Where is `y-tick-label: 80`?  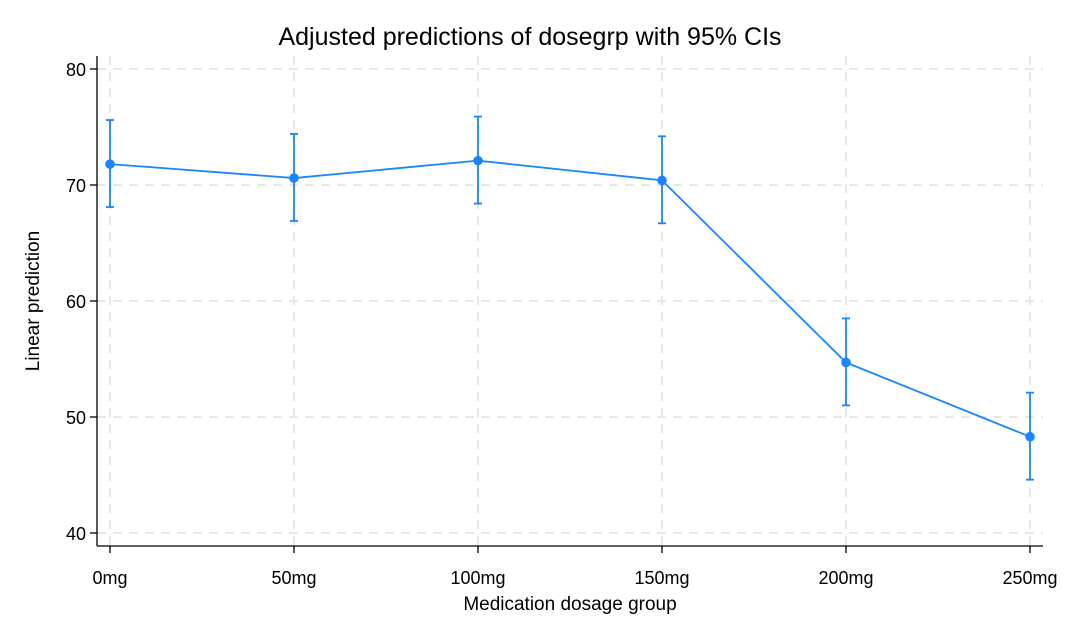
y-tick-label: 80 is located at coordinates (76, 70).